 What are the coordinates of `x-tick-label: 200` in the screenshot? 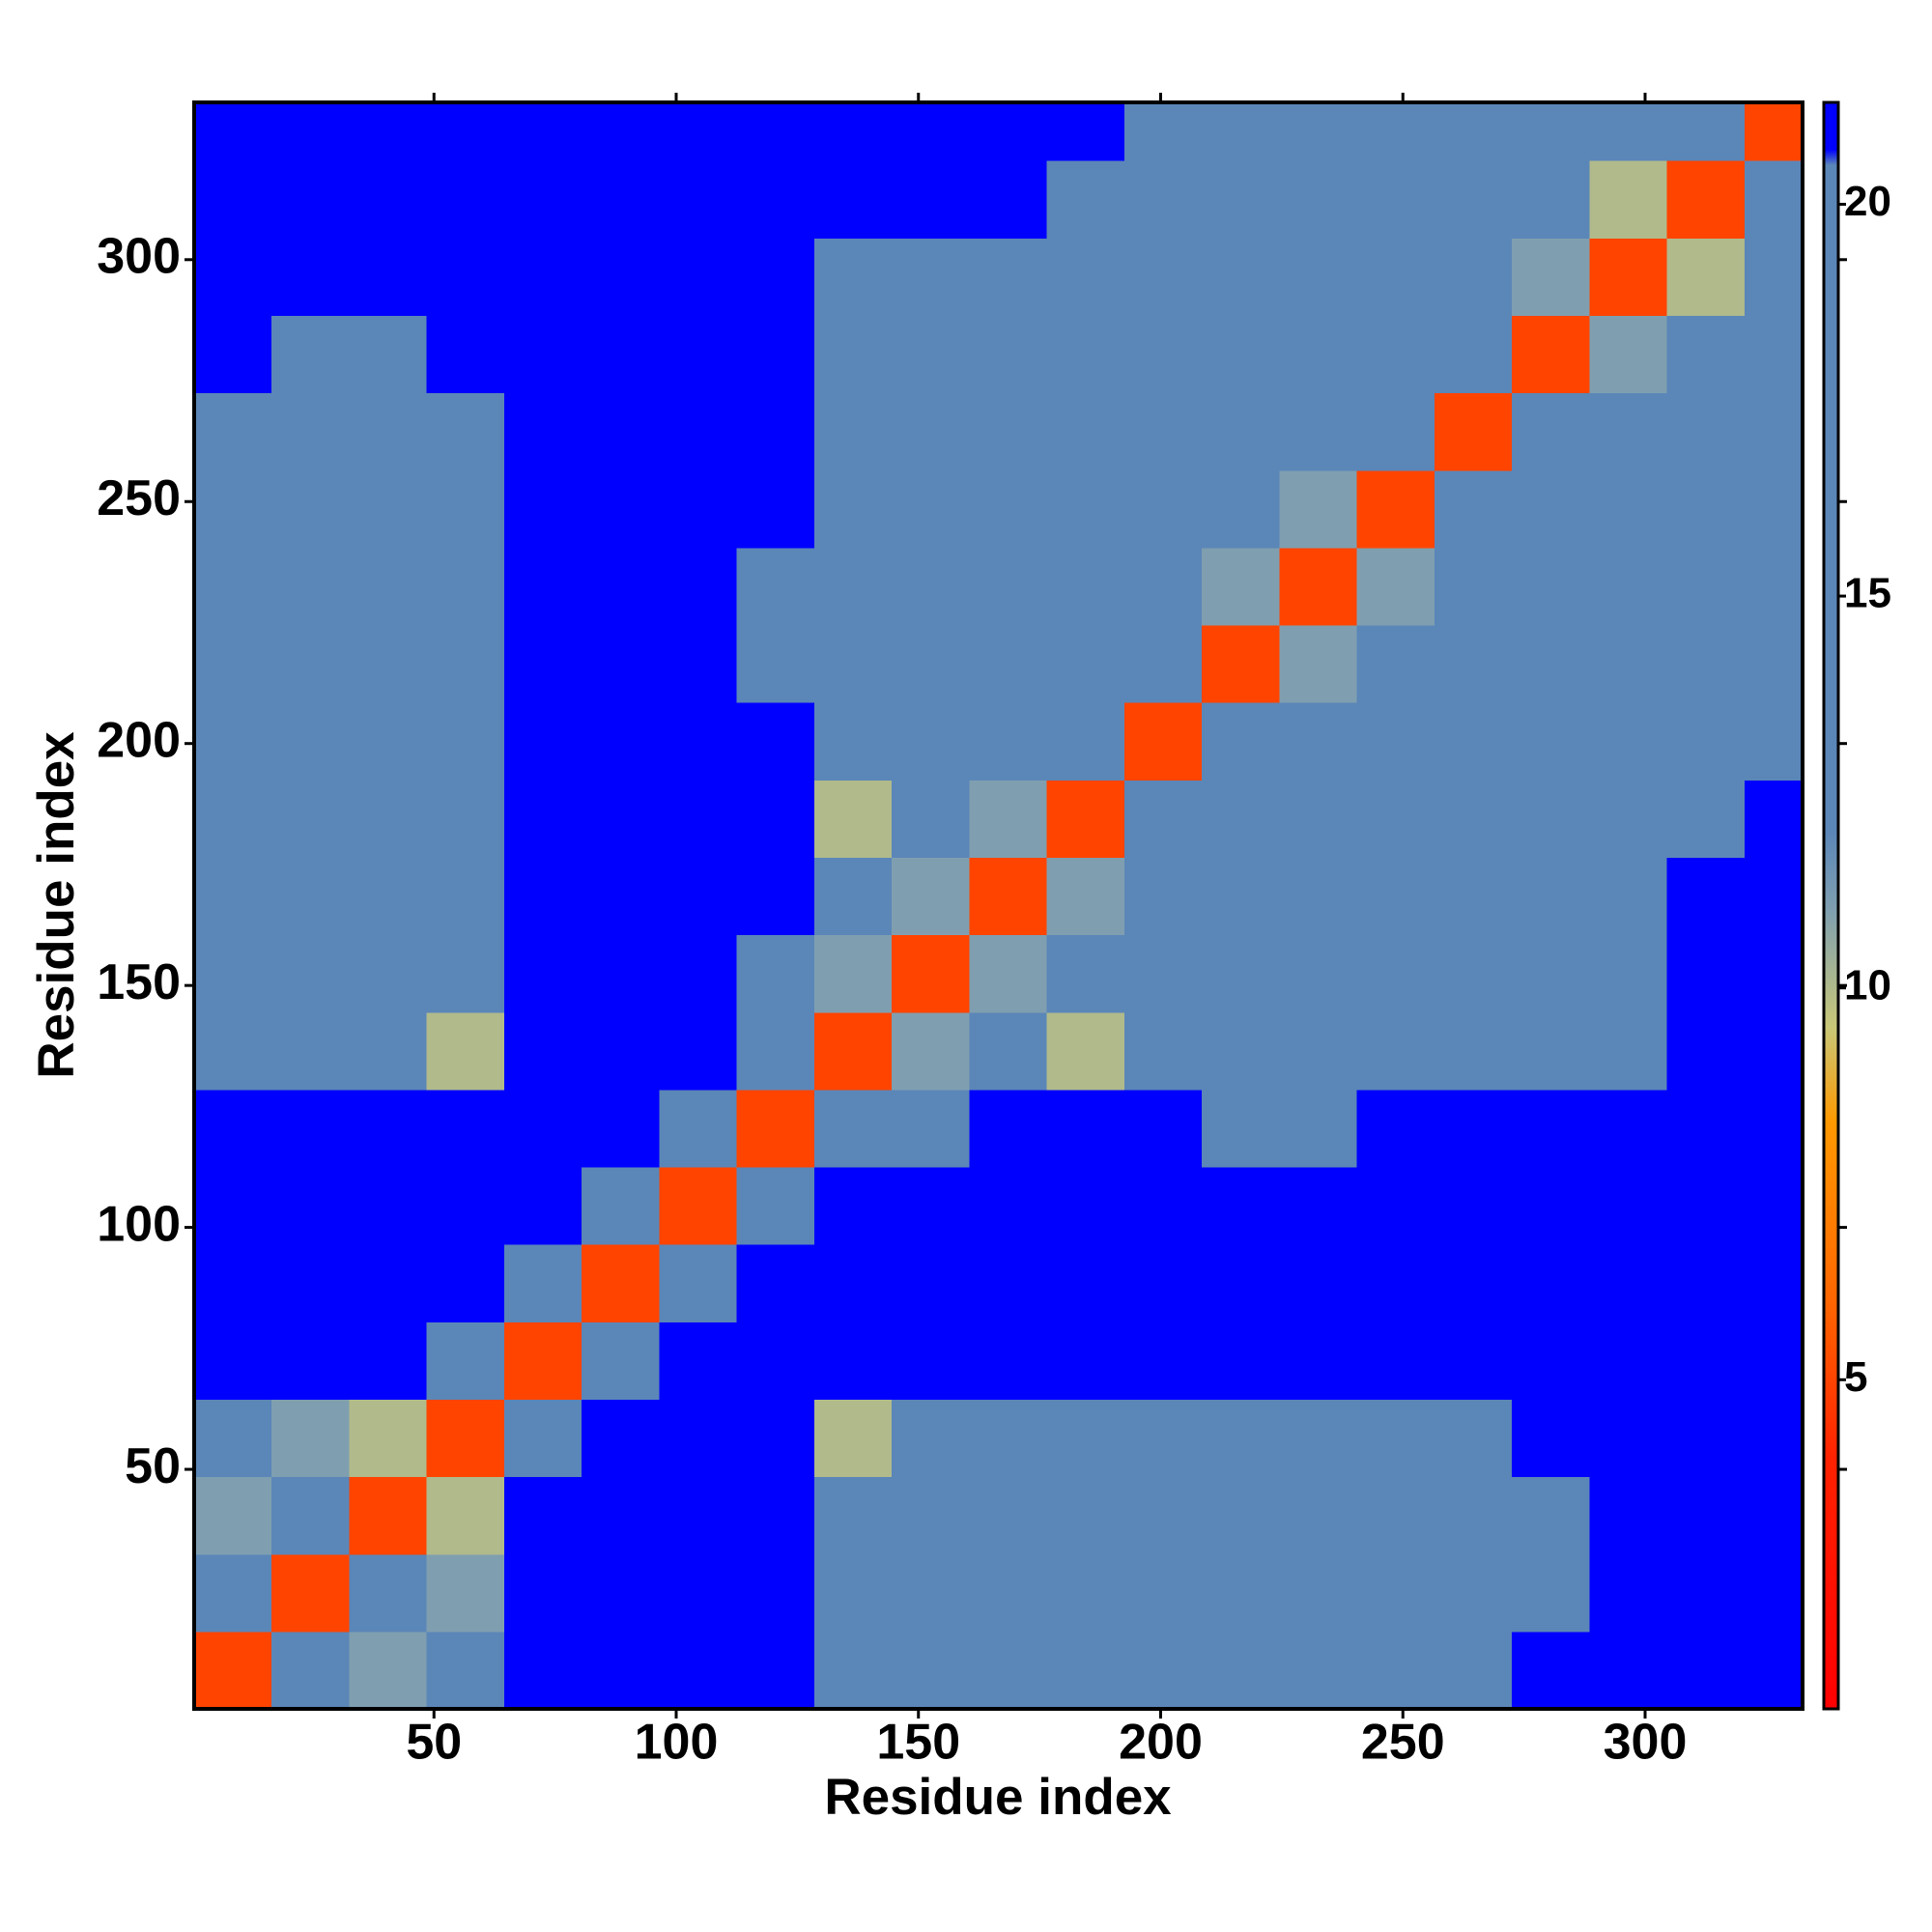 It's located at (1161, 1743).